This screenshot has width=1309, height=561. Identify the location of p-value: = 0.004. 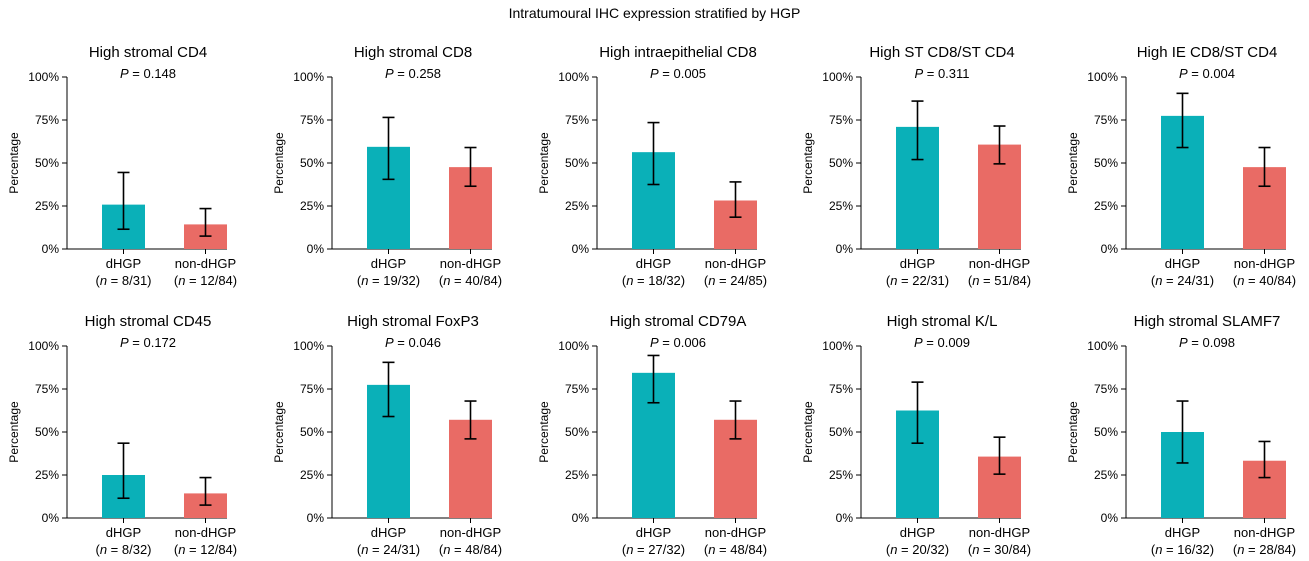
(1211, 73).